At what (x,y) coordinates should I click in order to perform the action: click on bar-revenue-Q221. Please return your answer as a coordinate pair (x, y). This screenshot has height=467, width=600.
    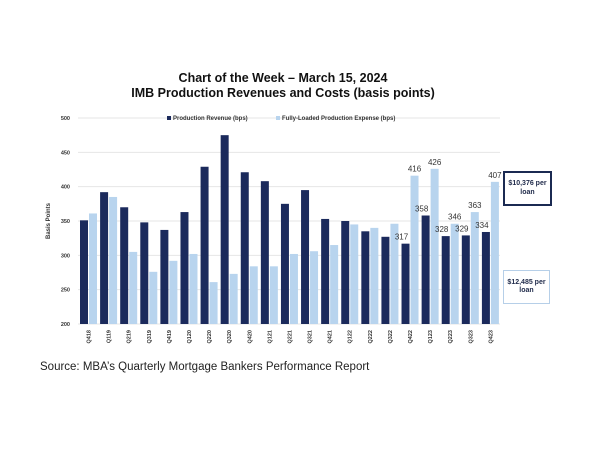
    Looking at the image, I should click on (284, 263).